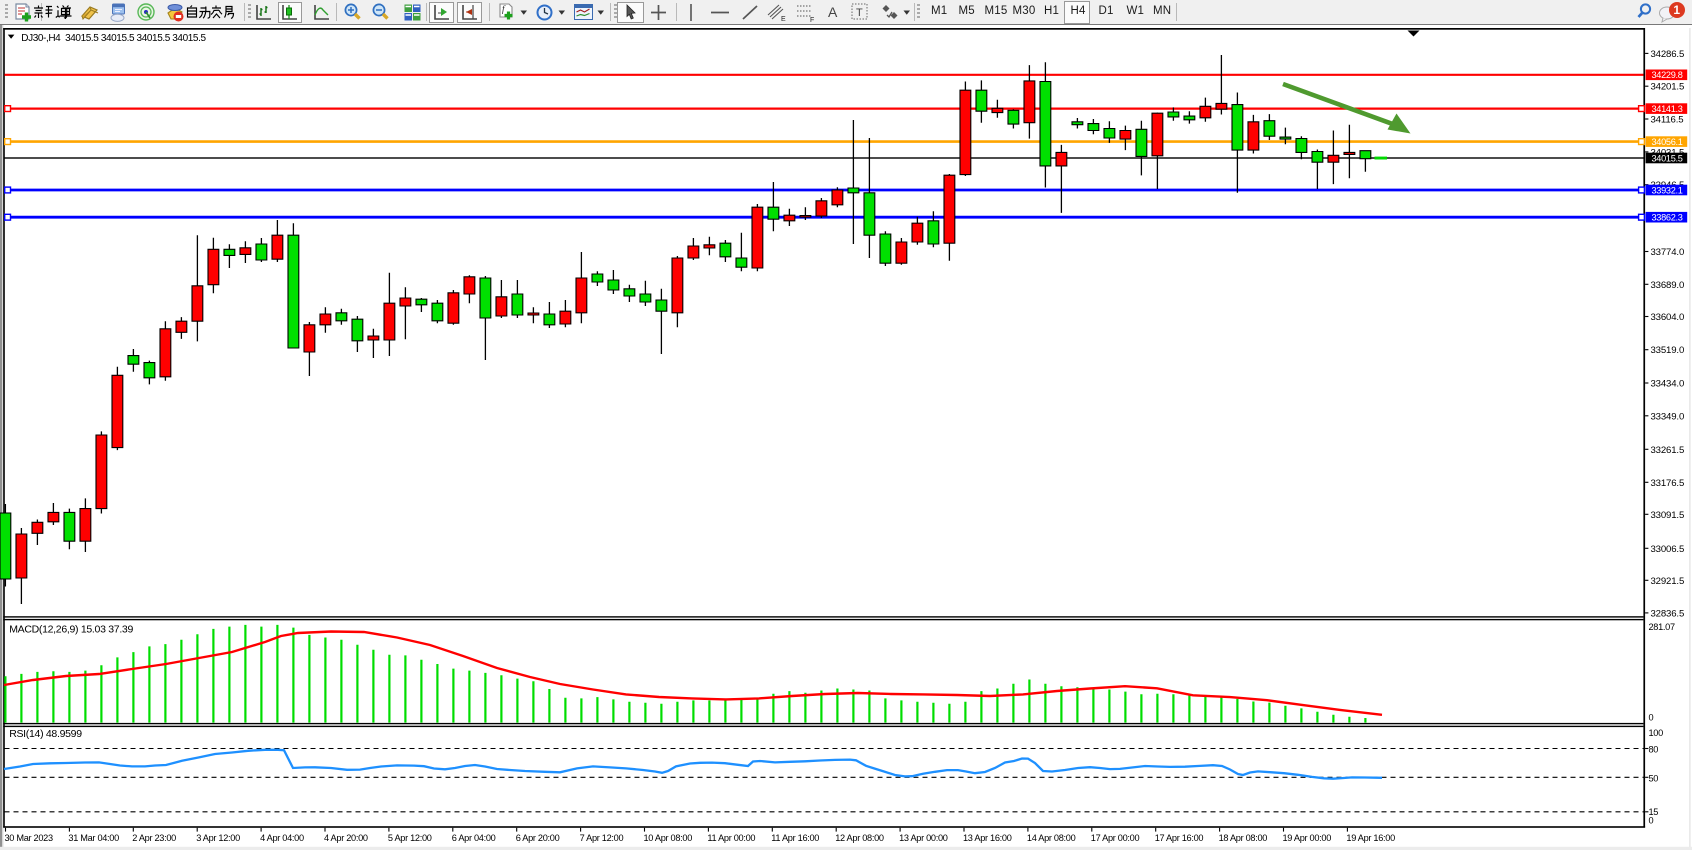 The image size is (1692, 850). Describe the element at coordinates (987, 838) in the screenshot. I see `svg-text: 13 Apr 16:00` at that location.